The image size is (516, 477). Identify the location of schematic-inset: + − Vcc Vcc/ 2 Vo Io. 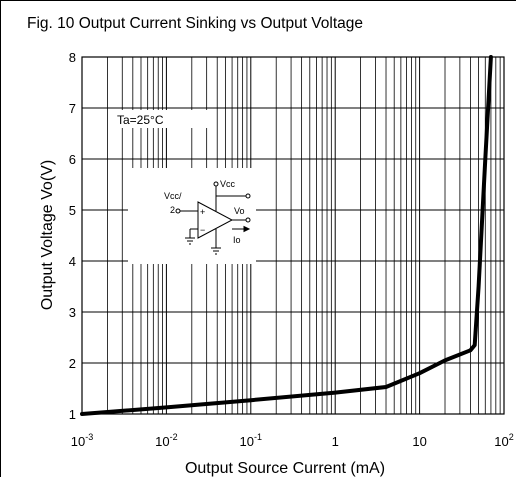
(192, 216).